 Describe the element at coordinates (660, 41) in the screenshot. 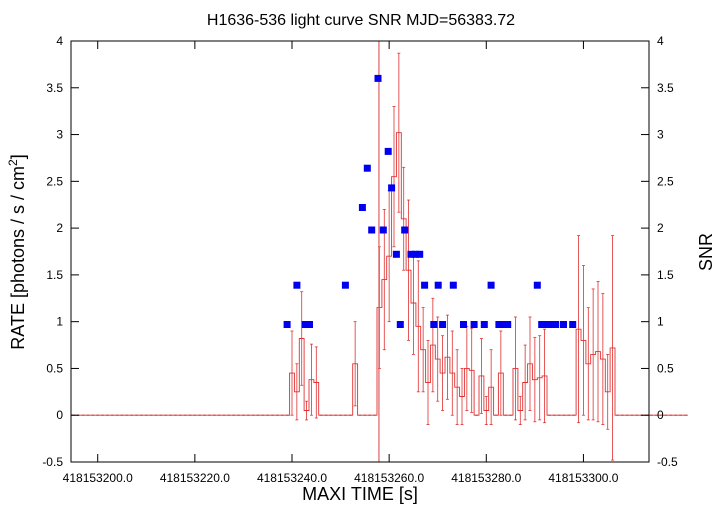

I see `y2-tick-label: 4` at that location.